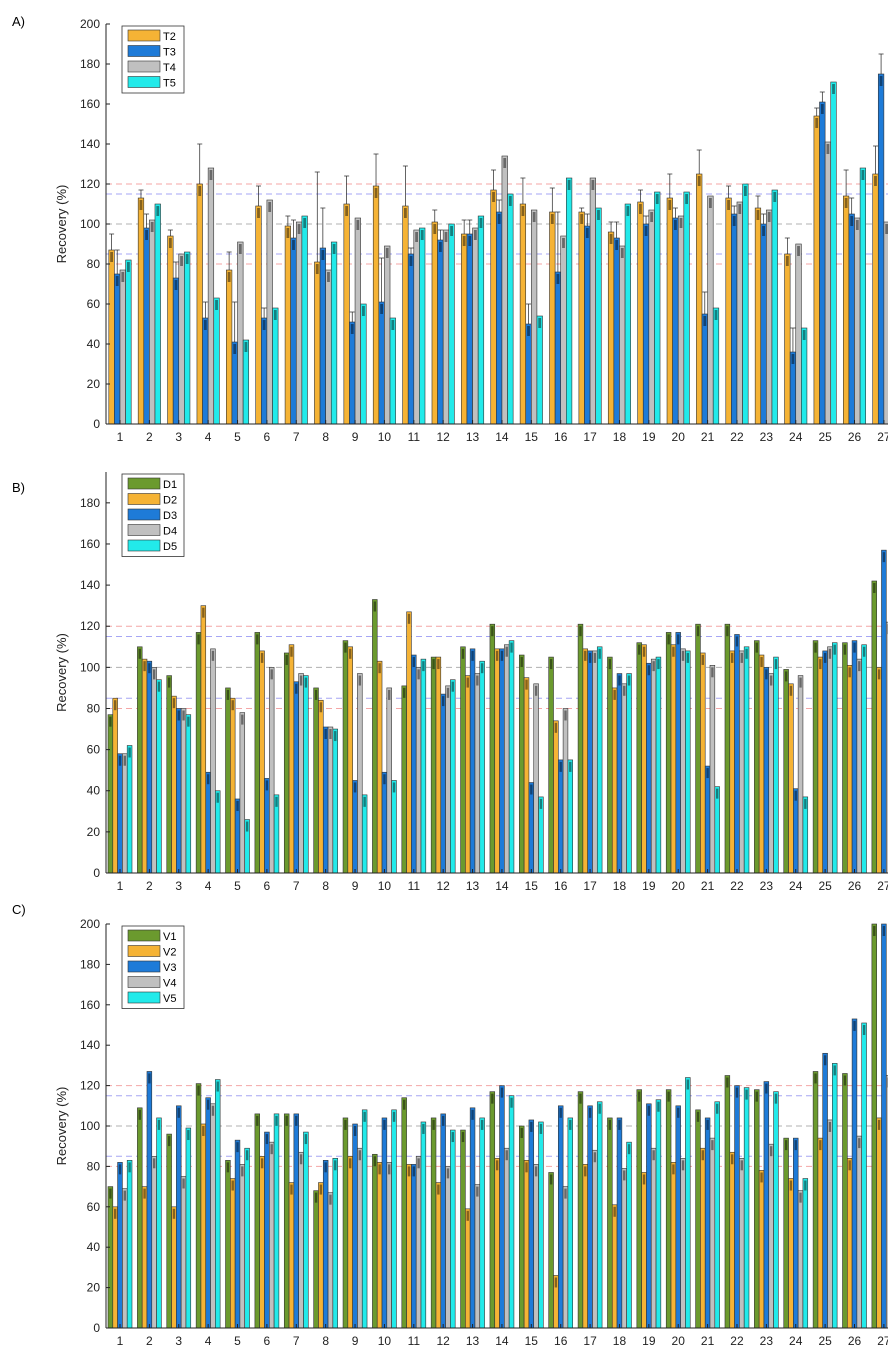 Image resolution: width=888 pixels, height=1349 pixels. I want to click on legend: T2 T3 T4 T5, so click(153, 59).